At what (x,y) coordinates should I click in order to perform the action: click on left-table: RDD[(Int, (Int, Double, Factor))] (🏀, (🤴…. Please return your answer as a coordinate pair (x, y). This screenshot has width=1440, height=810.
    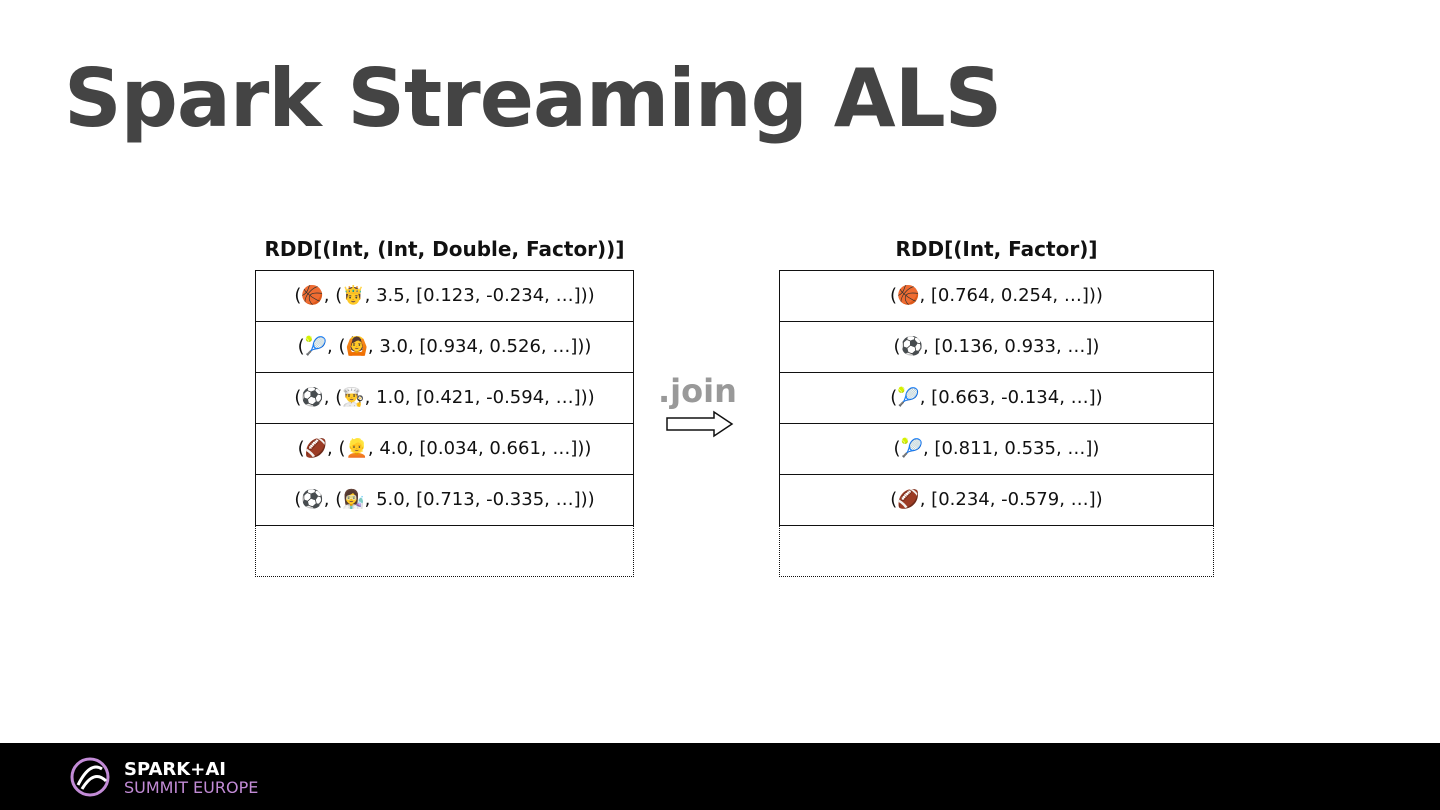
    Looking at the image, I should click on (444, 405).